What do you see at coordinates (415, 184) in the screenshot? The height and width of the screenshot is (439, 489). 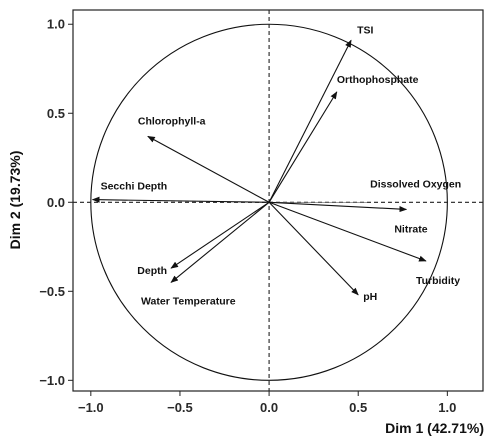 I see `label-dissolved-oxygen: Dissolved Oxygen` at bounding box center [415, 184].